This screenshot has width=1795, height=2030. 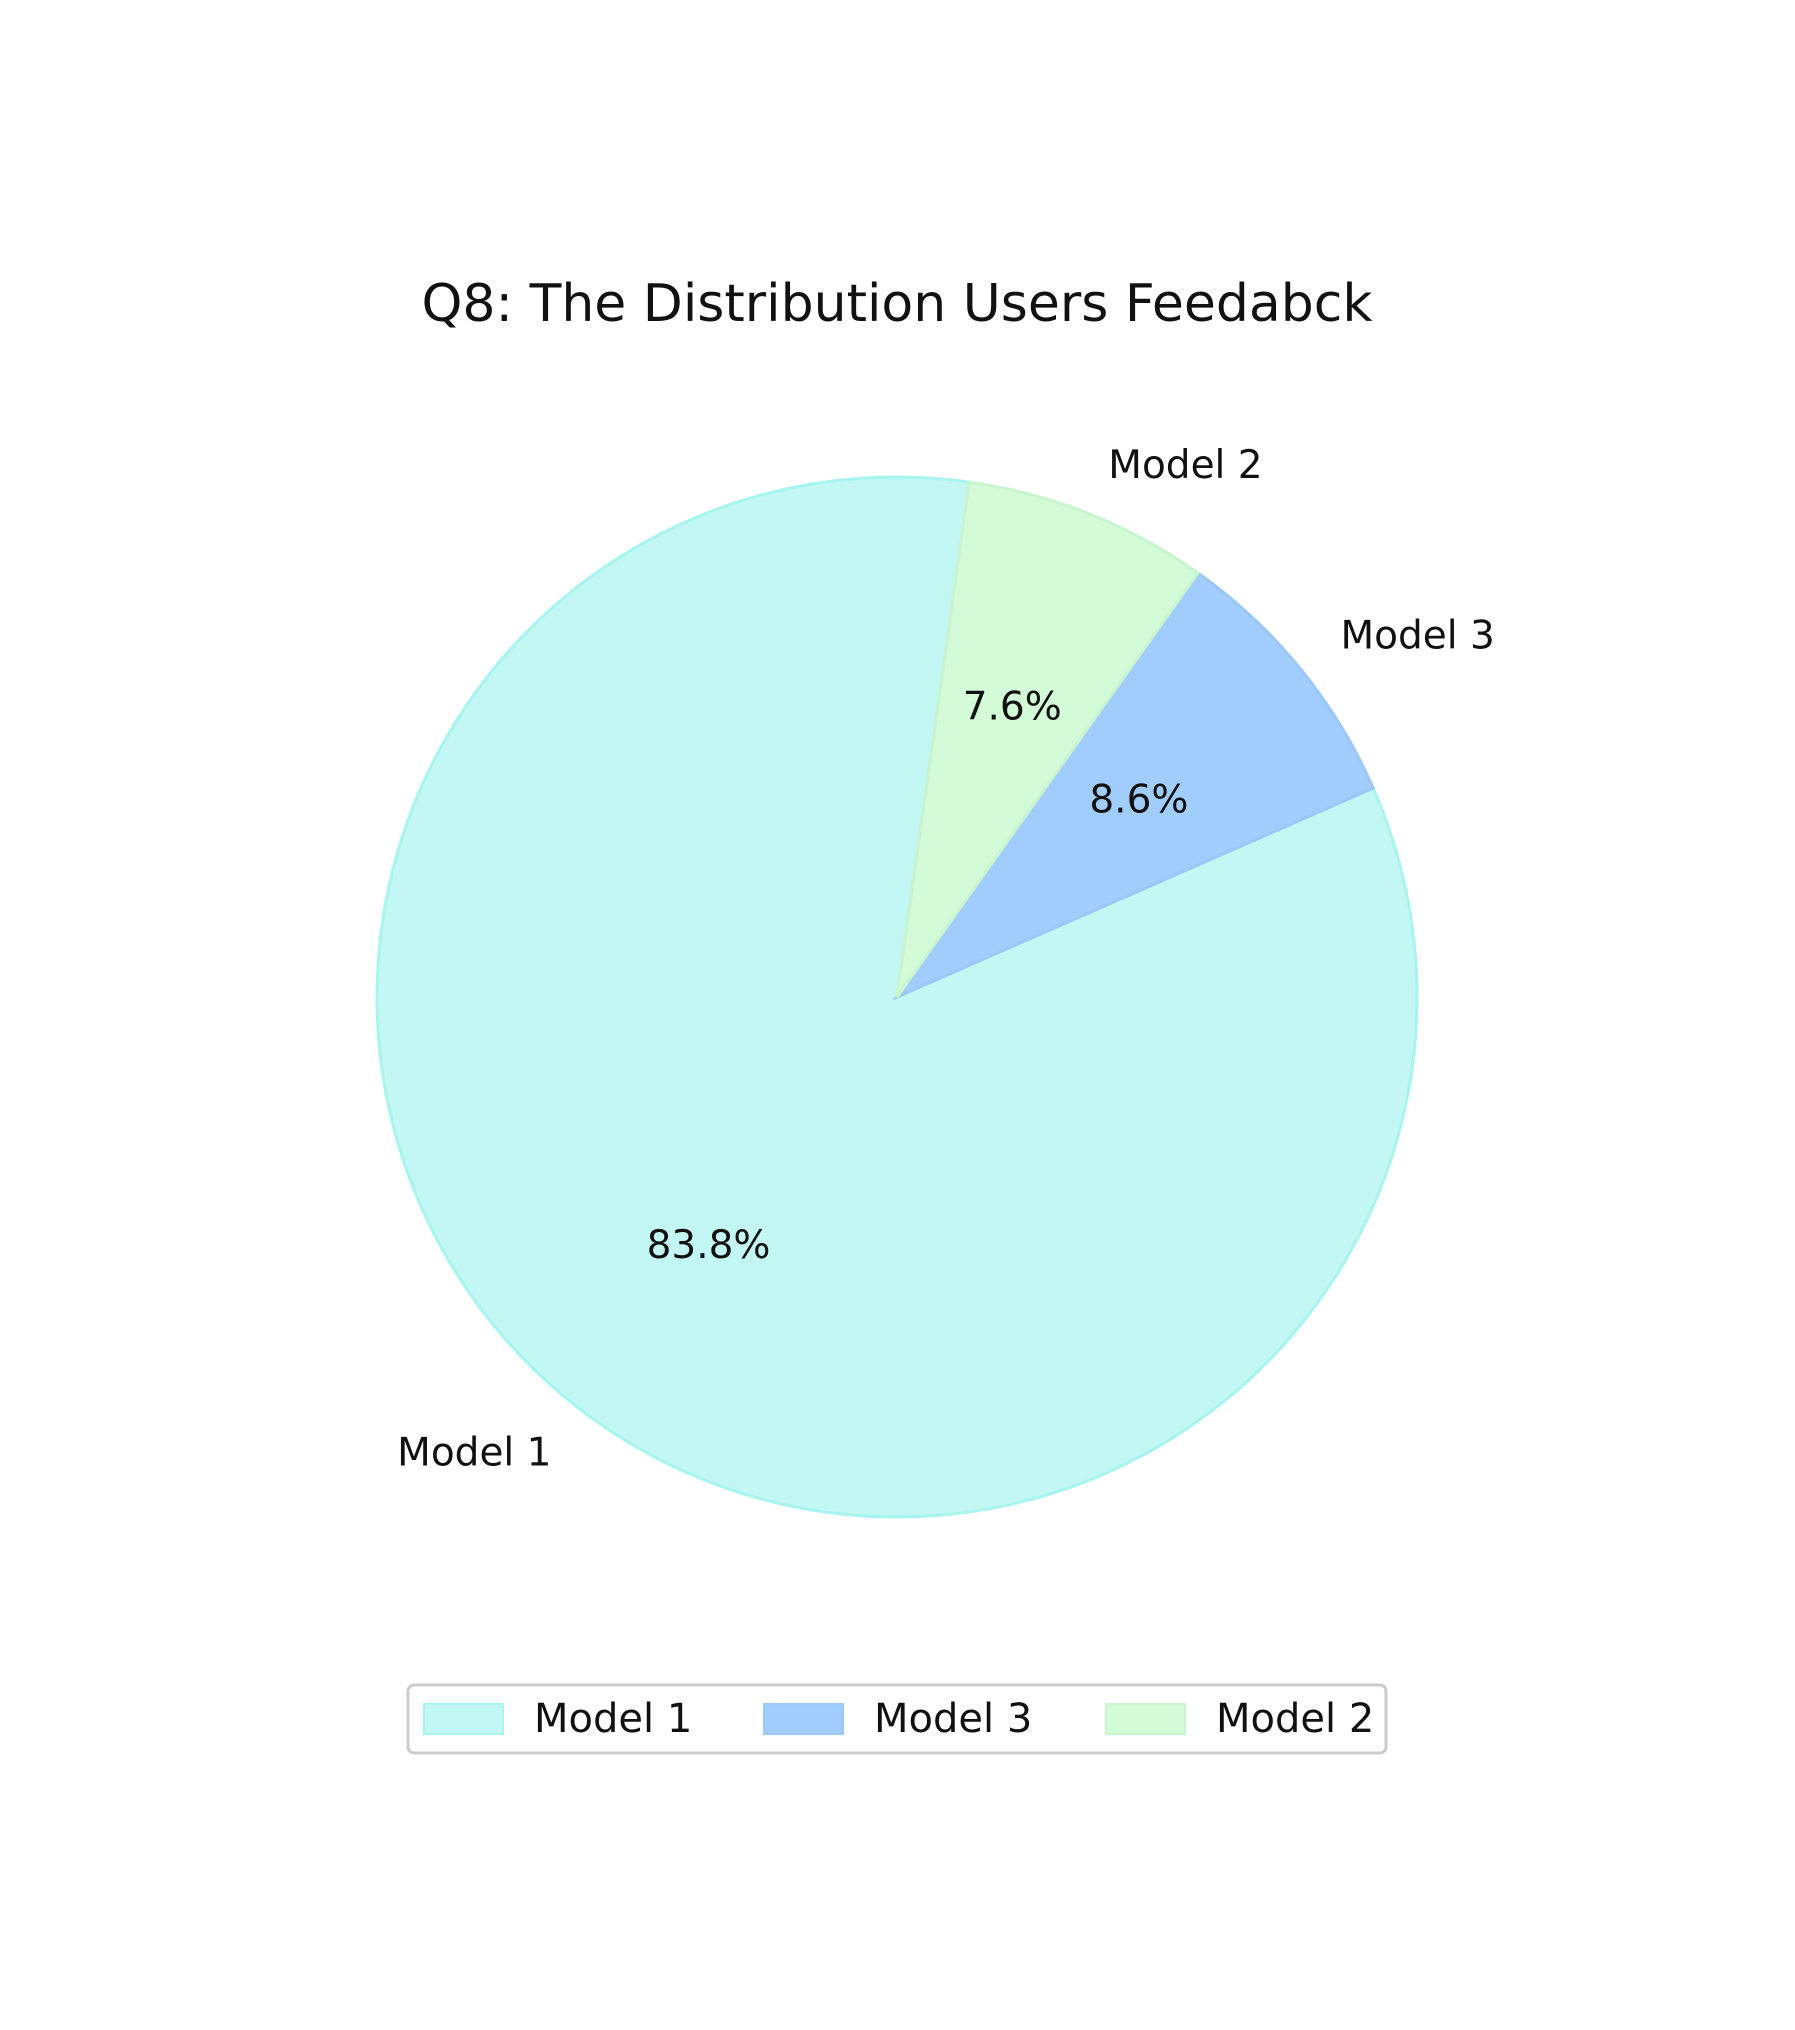 I want to click on legend: Model 1 Model 3 Model 2, so click(x=897, y=1719).